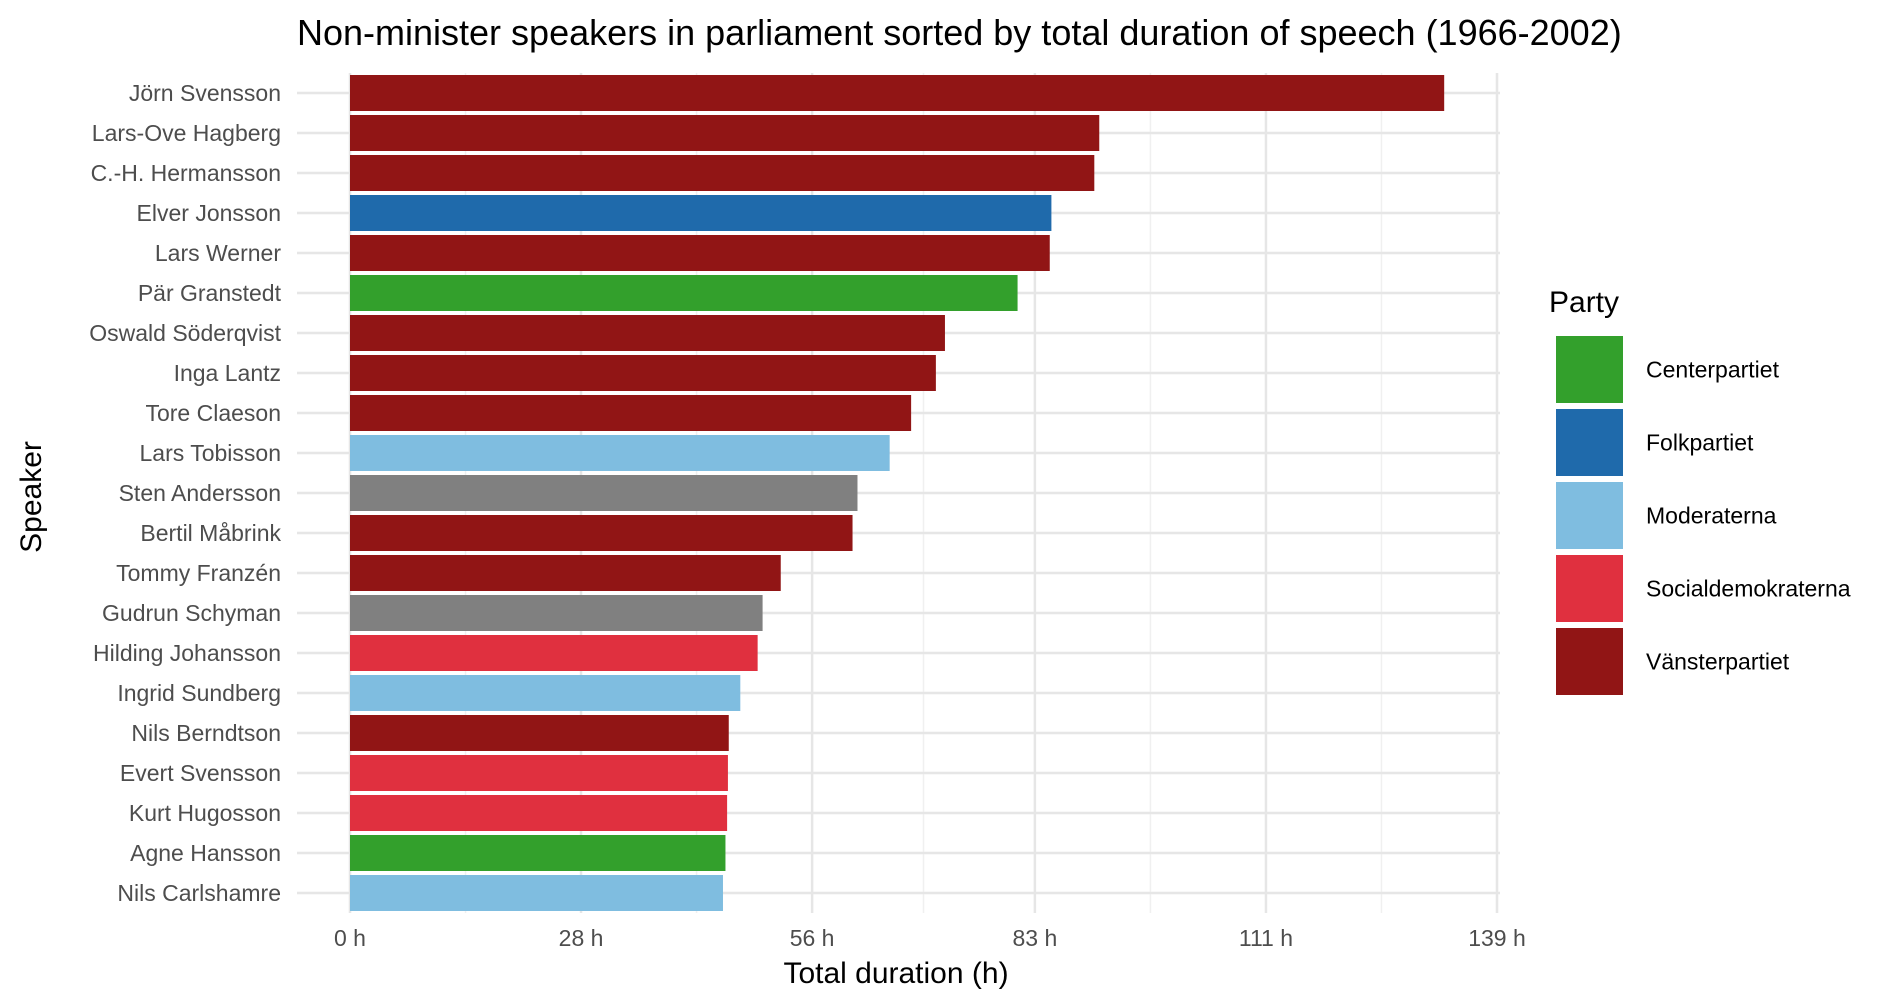 The height and width of the screenshot is (1005, 1900). What do you see at coordinates (213, 413) in the screenshot?
I see `y-tick-label: Tore Claeson` at bounding box center [213, 413].